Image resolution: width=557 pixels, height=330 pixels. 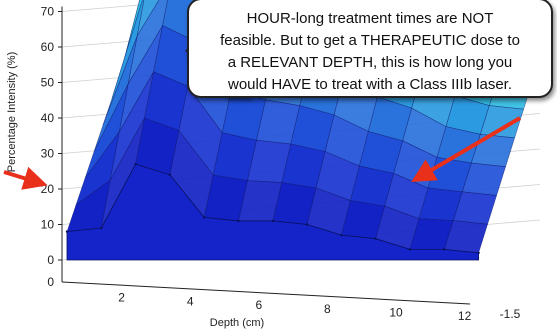 What do you see at coordinates (50, 260) in the screenshot?
I see `y-tick-label: 0` at bounding box center [50, 260].